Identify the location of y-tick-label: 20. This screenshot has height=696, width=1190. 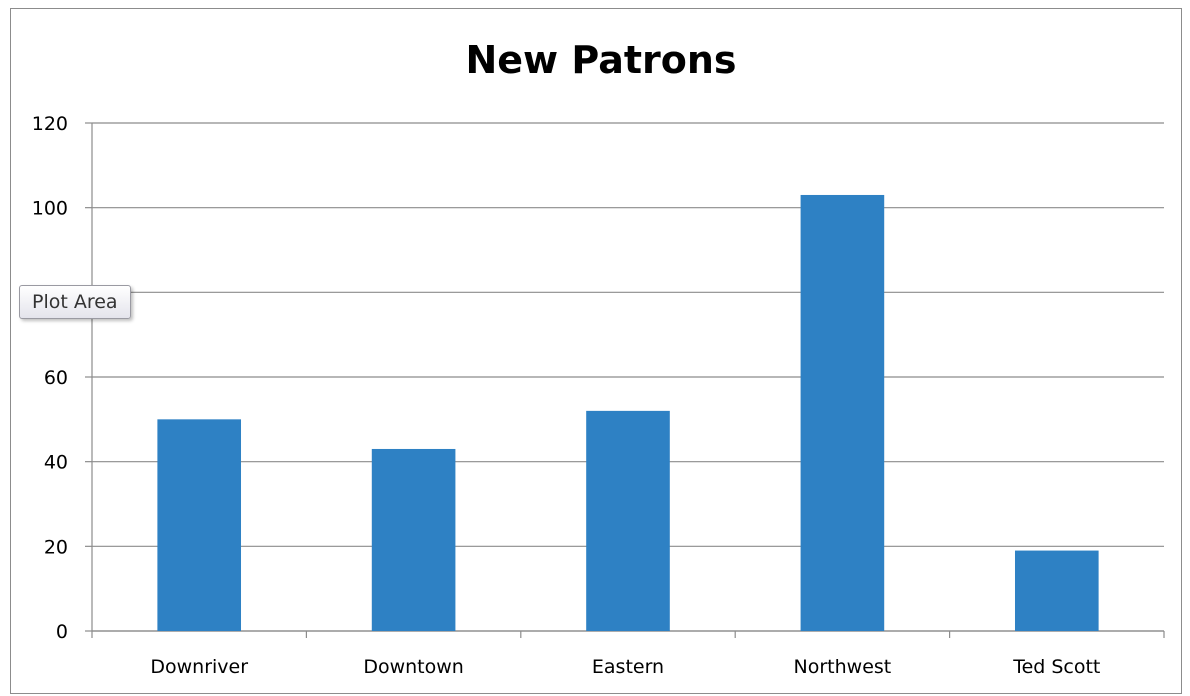
(56, 547).